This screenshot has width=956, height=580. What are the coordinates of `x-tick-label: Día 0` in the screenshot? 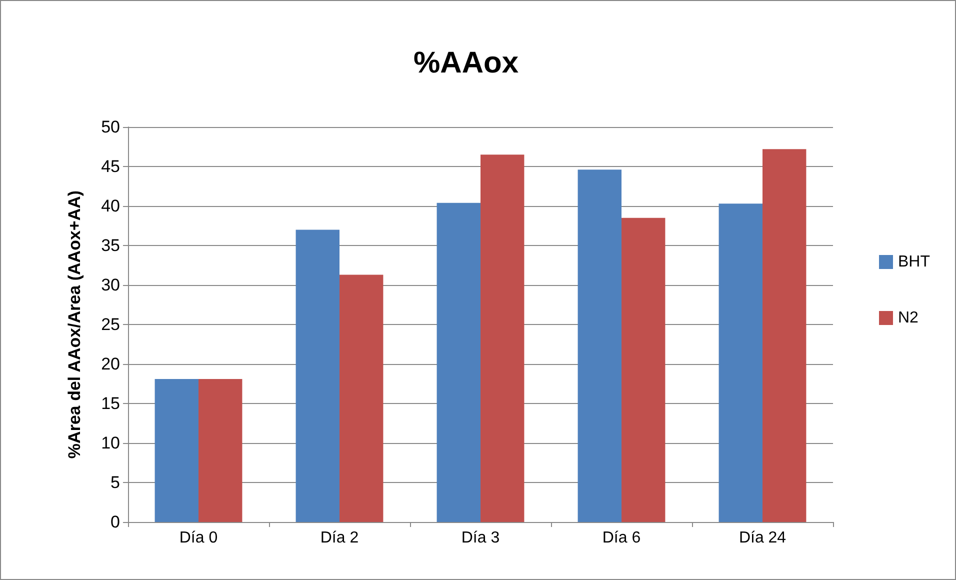 It's located at (198, 538).